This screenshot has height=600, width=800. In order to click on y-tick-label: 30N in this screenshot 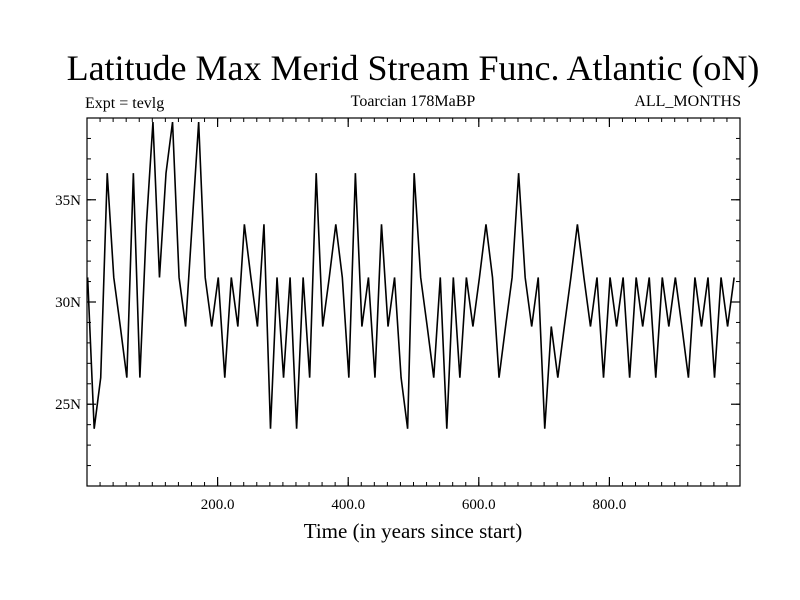, I will do `click(68, 303)`.